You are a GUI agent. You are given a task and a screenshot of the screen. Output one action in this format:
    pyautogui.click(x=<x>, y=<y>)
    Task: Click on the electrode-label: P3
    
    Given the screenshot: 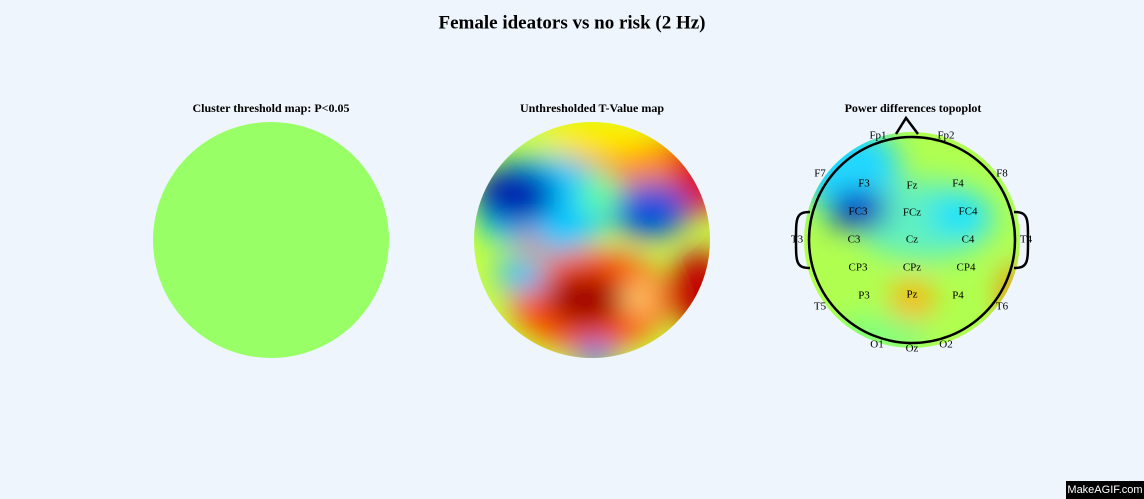 What is the action you would take?
    pyautogui.click(x=864, y=296)
    